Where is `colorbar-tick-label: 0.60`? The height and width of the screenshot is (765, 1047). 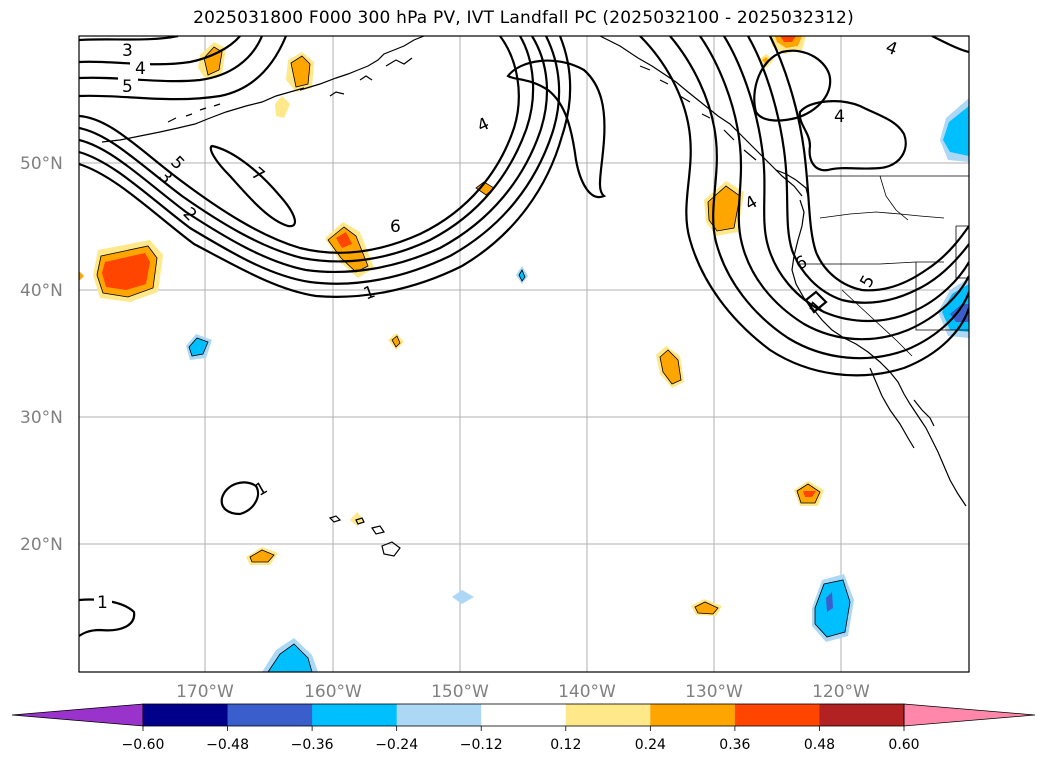
colorbar-tick-label: 0.60 is located at coordinates (903, 745).